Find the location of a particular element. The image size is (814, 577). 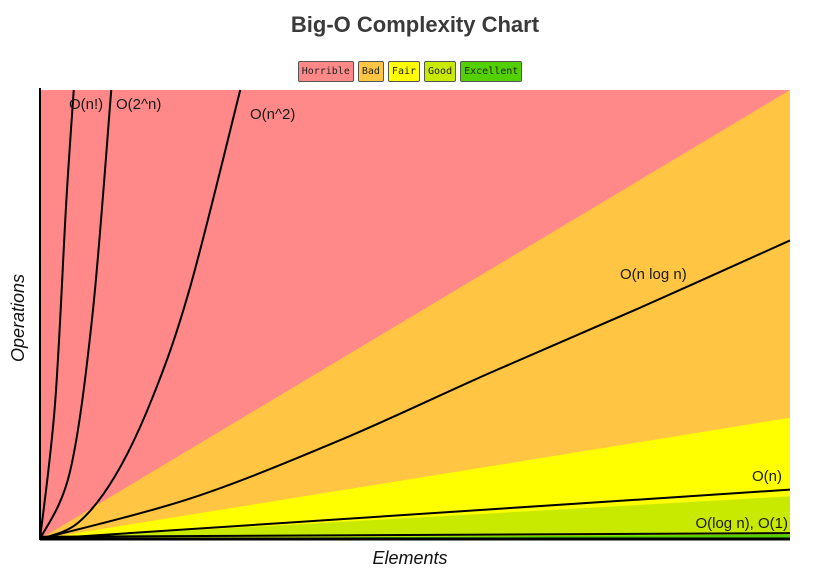

legend-item-bad: Bad is located at coordinates (370, 71).